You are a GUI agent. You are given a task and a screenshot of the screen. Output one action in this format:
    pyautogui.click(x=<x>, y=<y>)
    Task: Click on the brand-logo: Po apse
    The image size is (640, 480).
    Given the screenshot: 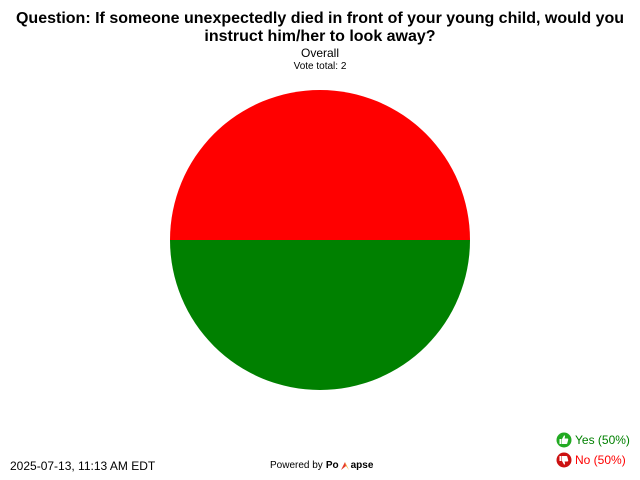 What is the action you would take?
    pyautogui.click(x=350, y=465)
    